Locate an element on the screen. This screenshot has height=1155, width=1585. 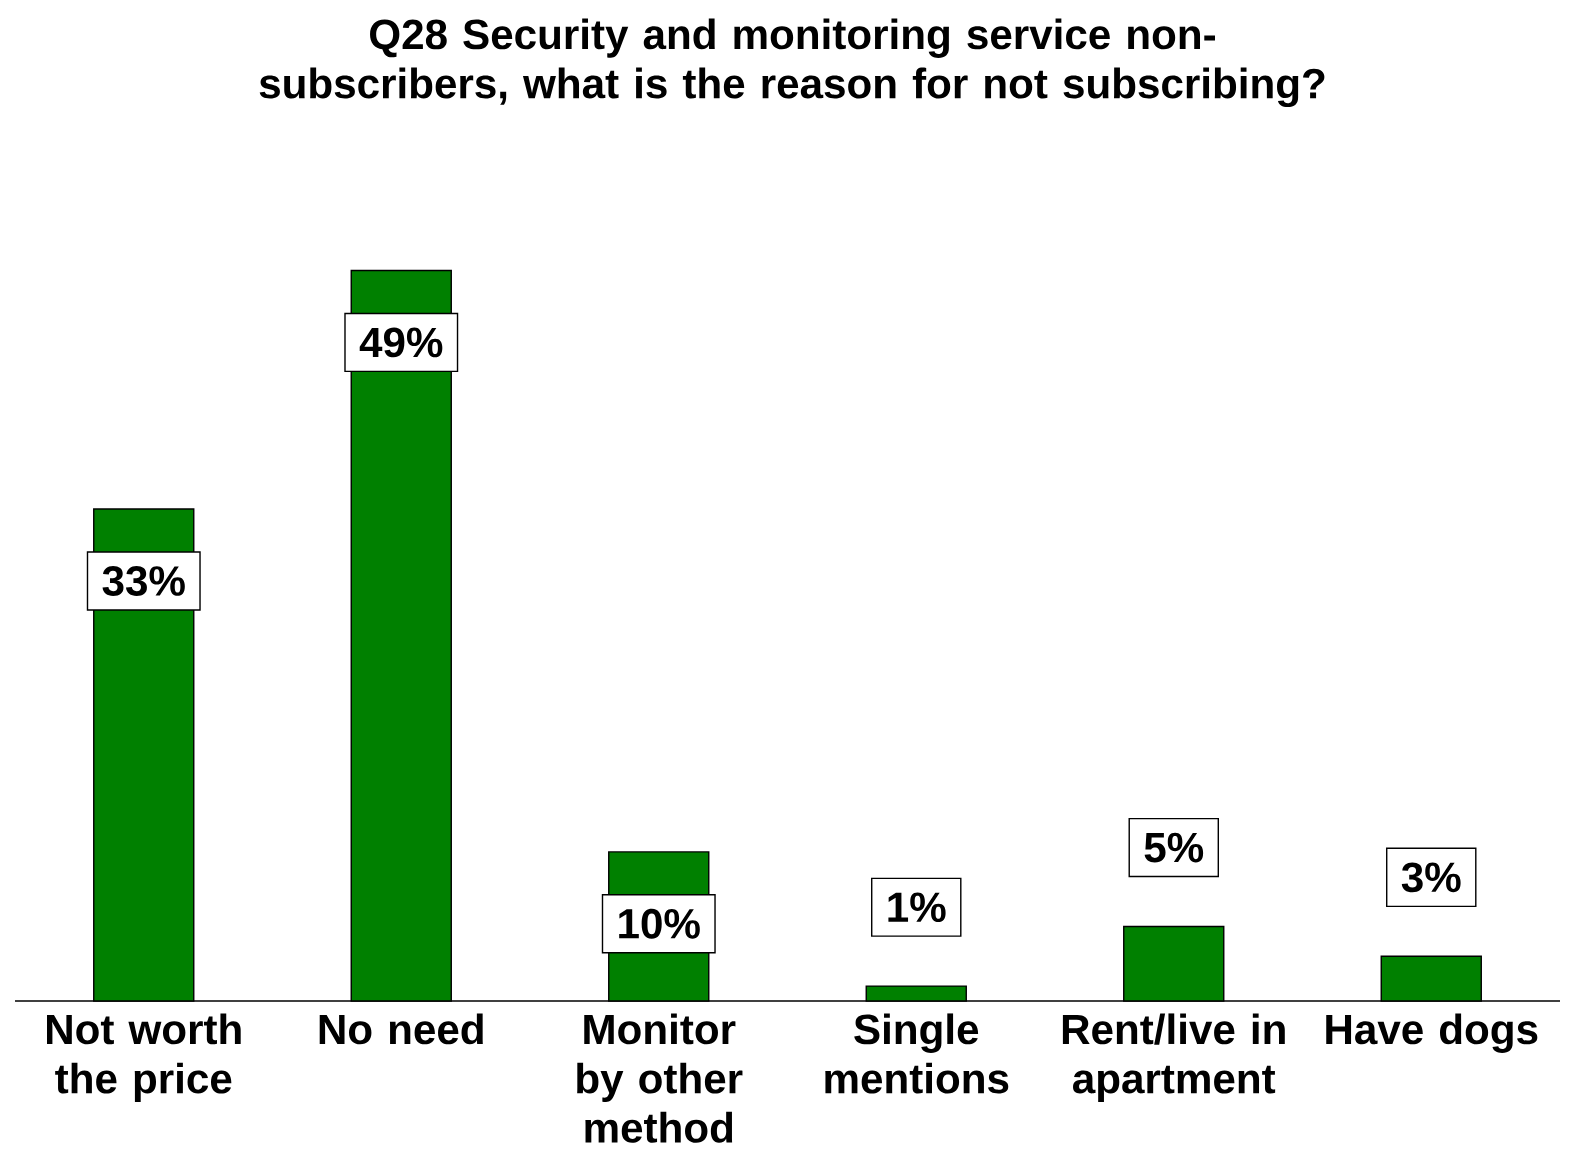
chart-title: Q28 Security and monitoring service non-subscribers, what is the reason for not subscribing? is located at coordinates (792, 63).